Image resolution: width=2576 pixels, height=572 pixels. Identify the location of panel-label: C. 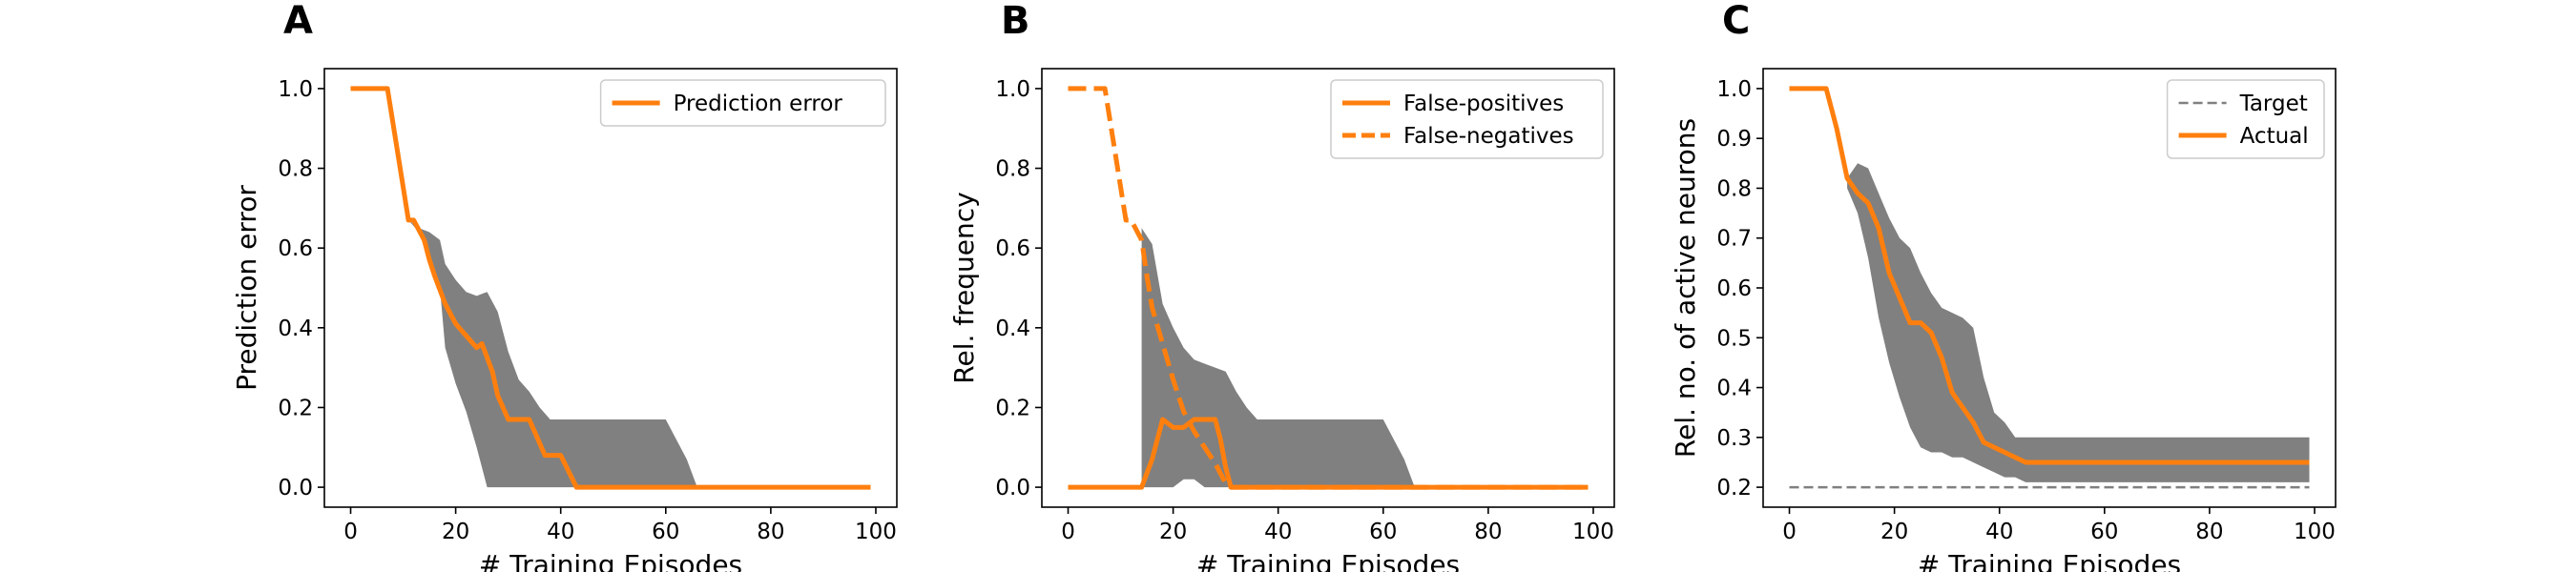
(1736, 21).